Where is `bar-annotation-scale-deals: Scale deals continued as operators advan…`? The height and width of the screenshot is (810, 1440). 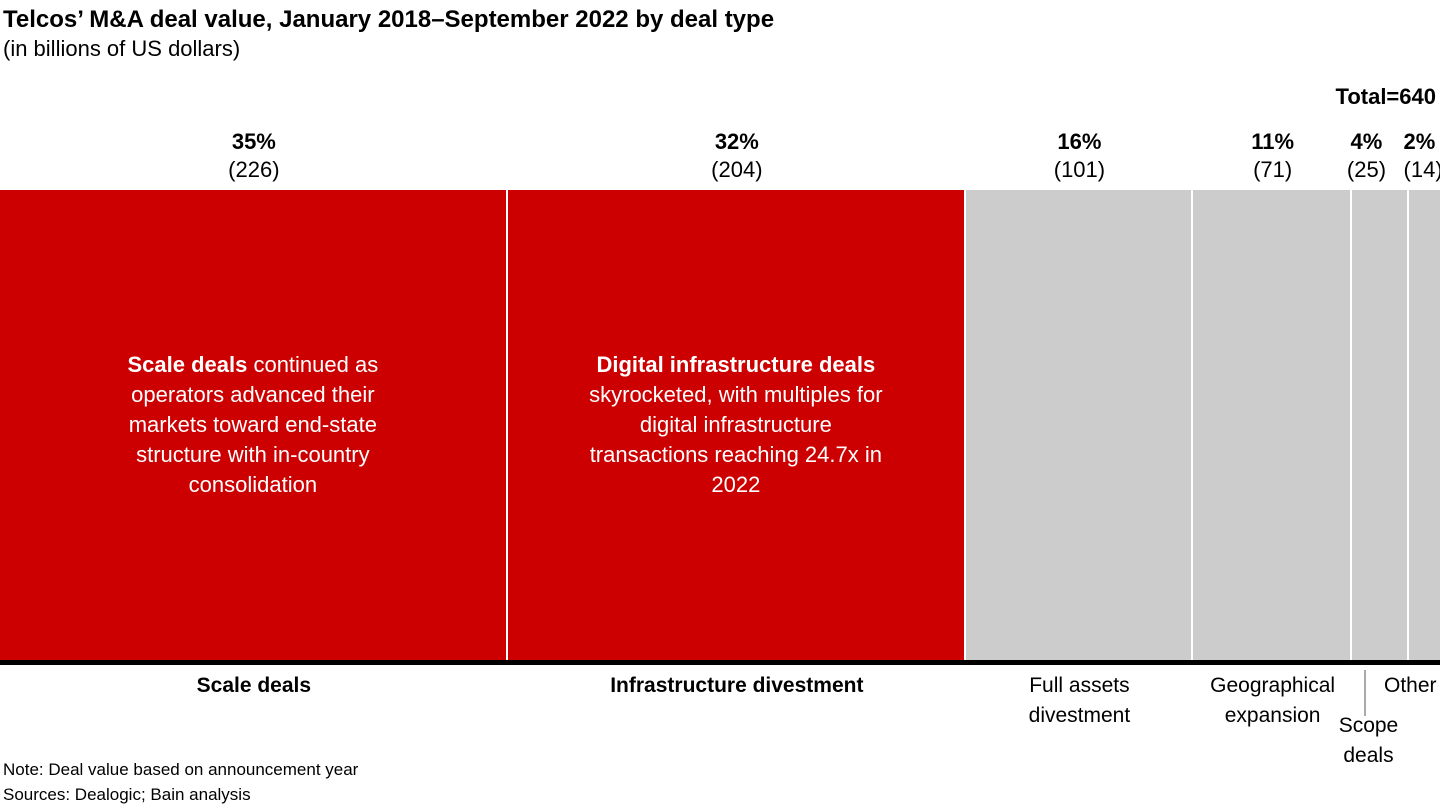 bar-annotation-scale-deals: Scale deals continued as operators advan… is located at coordinates (252, 425).